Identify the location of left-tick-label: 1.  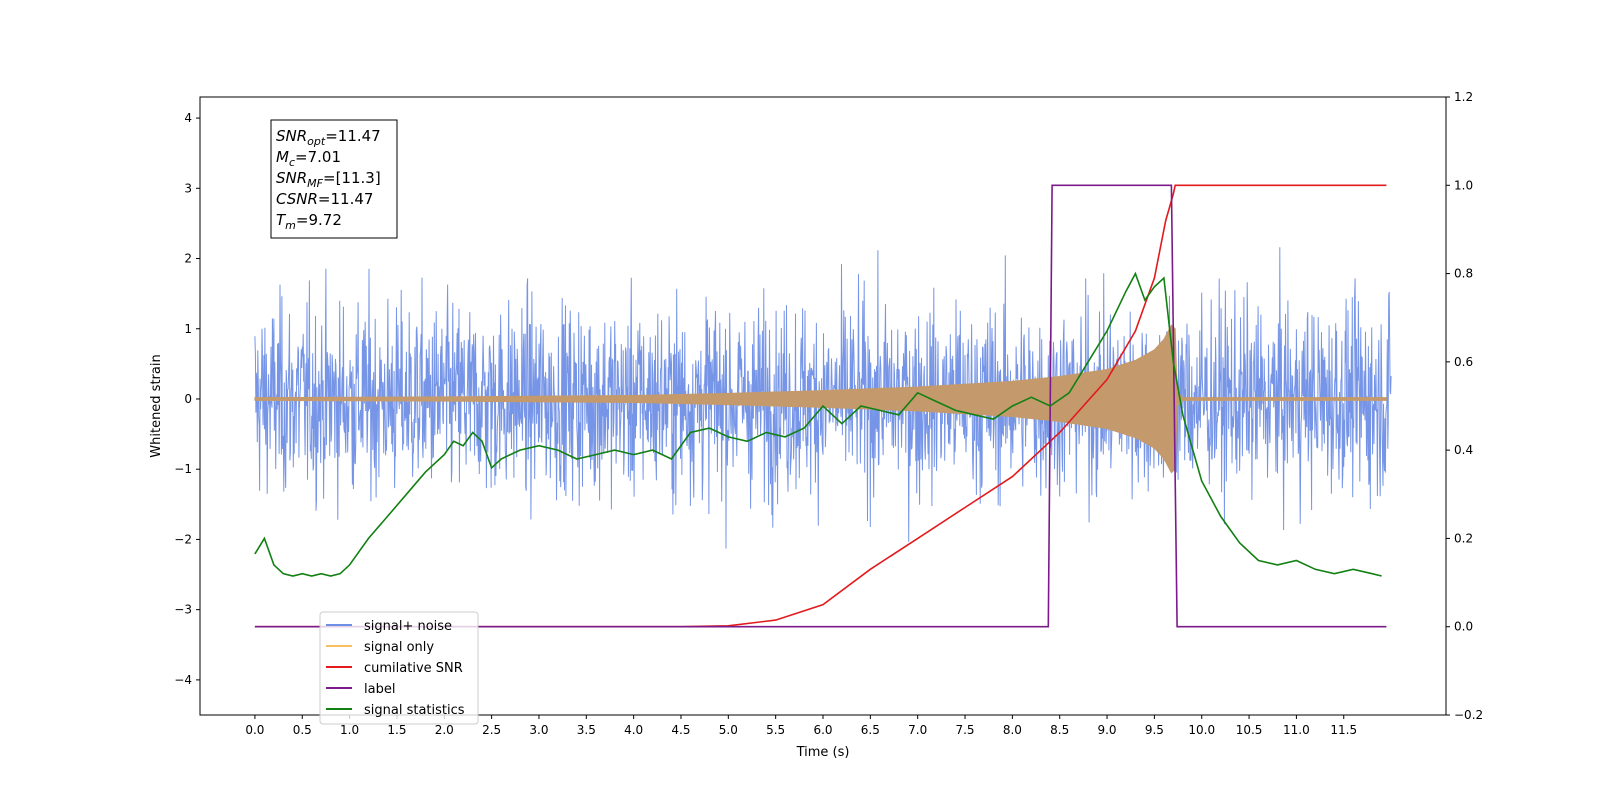
(188, 329).